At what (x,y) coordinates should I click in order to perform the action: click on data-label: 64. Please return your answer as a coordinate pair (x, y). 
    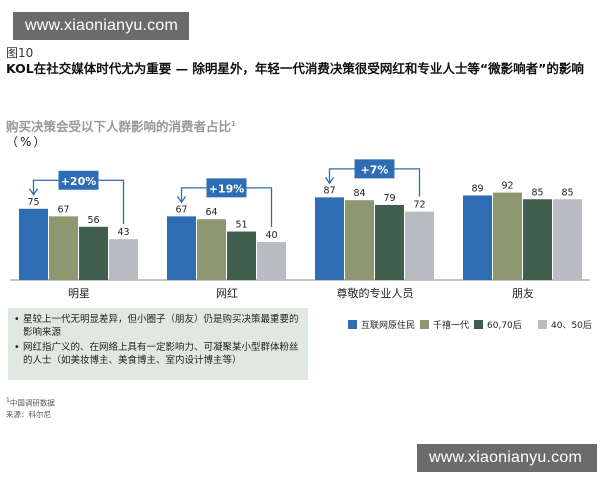
    Looking at the image, I should click on (211, 212).